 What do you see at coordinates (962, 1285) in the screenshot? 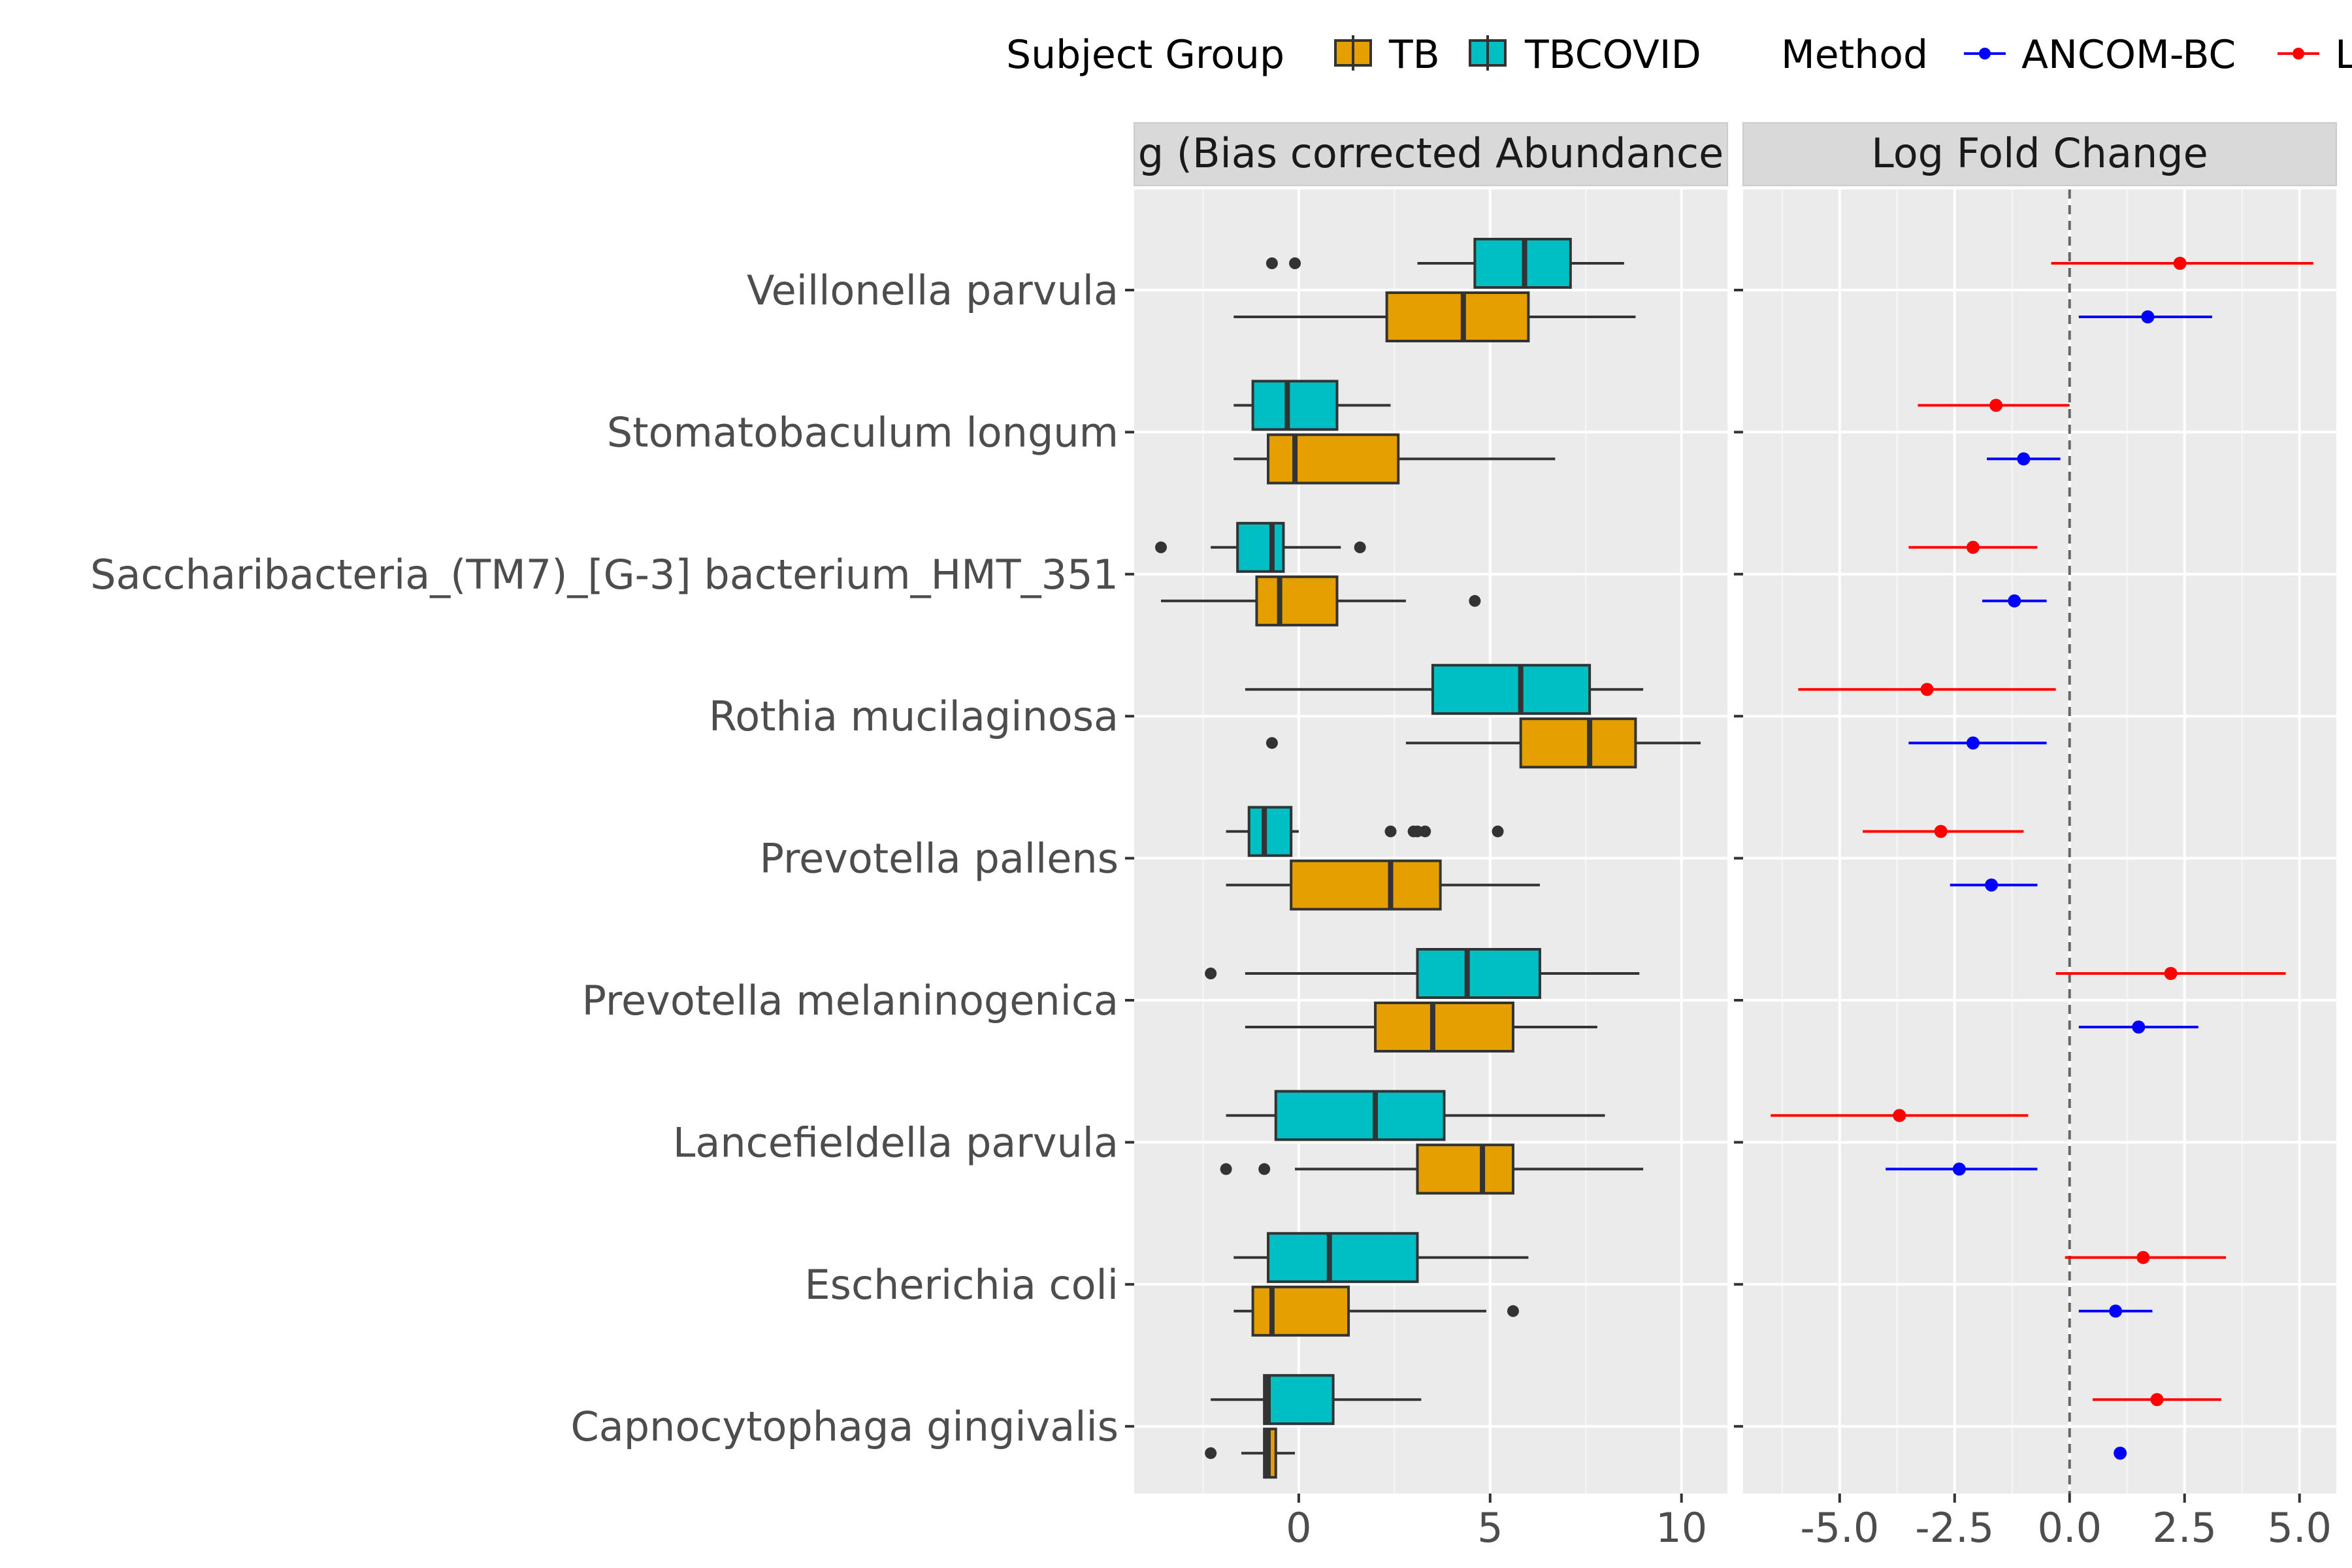
I see `y-label-escherichia-coli: Escherichia coli` at bounding box center [962, 1285].